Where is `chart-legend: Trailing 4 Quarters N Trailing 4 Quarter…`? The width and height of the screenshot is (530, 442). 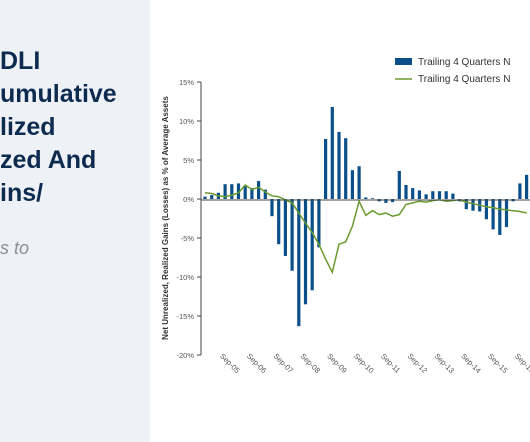
chart-legend: Trailing 4 Quarters N Trailing 4 Quarter… is located at coordinates (452, 71).